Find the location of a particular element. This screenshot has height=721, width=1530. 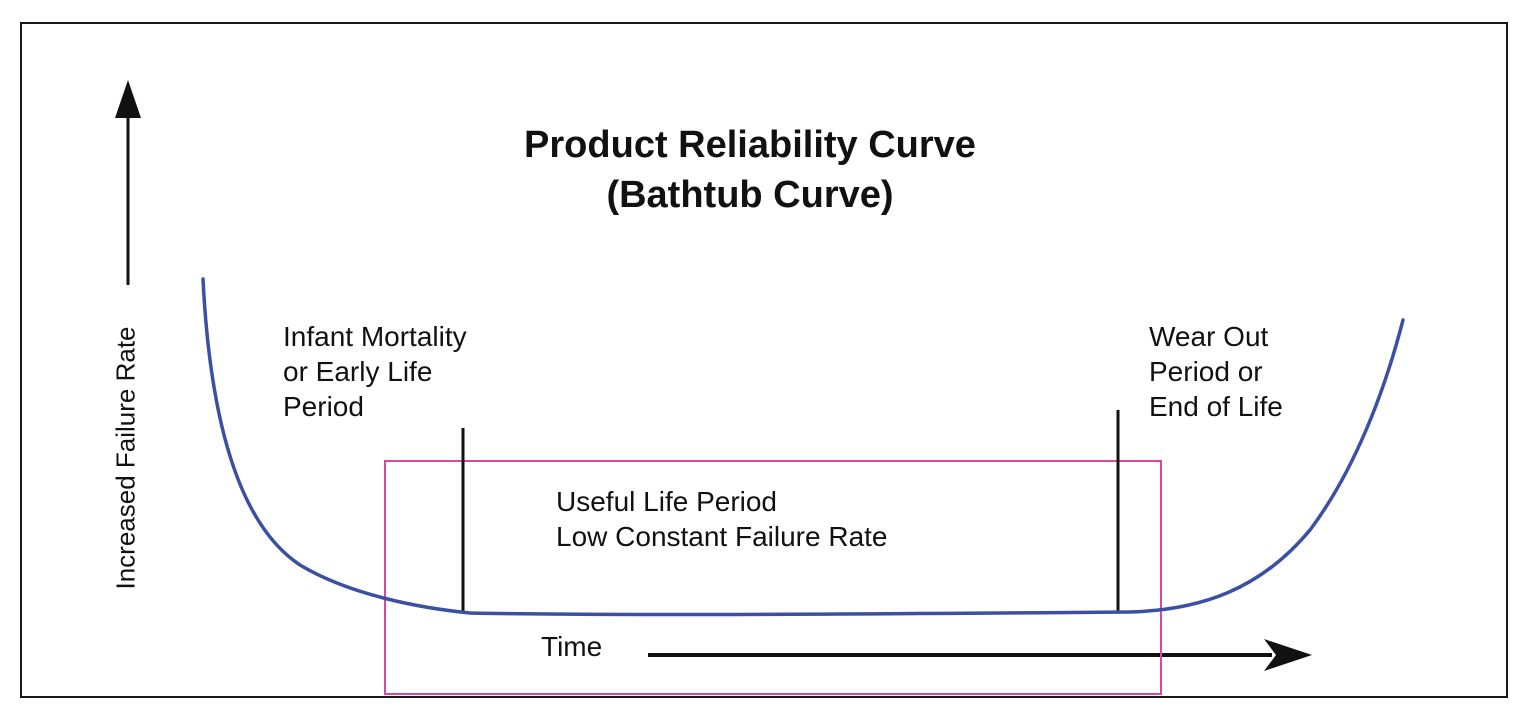

wear-out-label-line2: Period or is located at coordinates (1206, 371).